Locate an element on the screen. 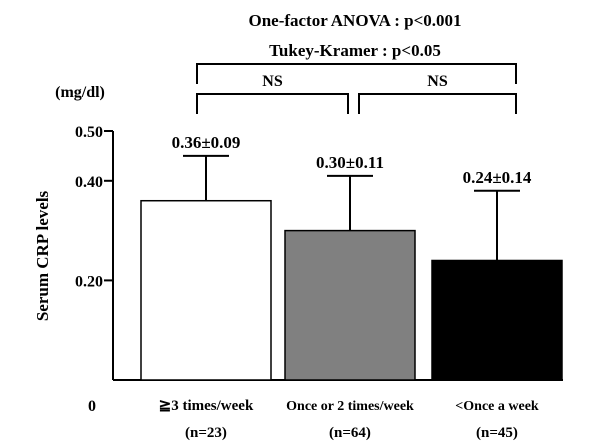  y-tick-label: 0 is located at coordinates (92, 406).